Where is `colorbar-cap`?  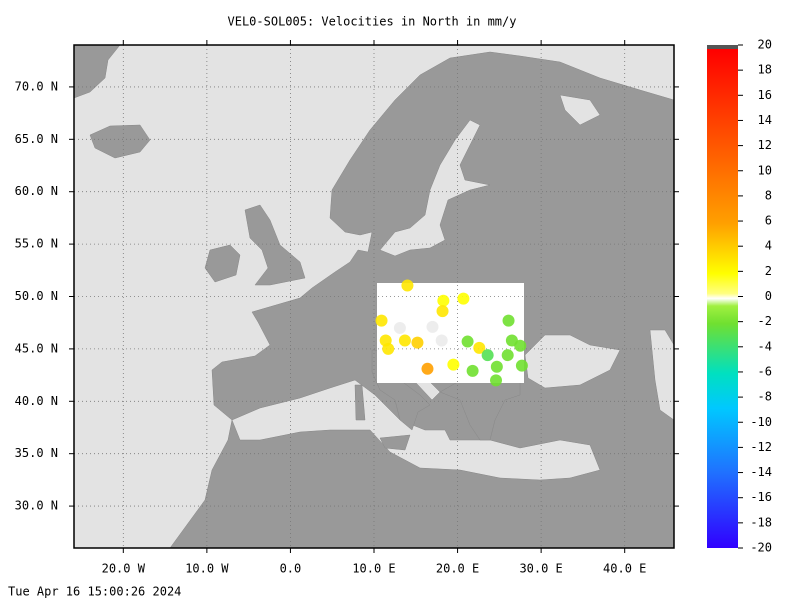
colorbar-cap is located at coordinates (722, 47).